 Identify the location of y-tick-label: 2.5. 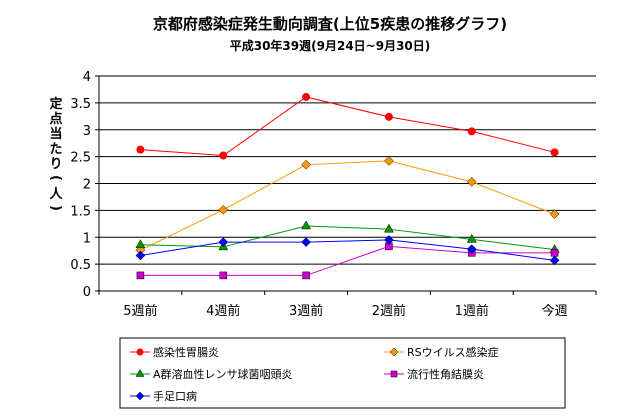
(80, 158).